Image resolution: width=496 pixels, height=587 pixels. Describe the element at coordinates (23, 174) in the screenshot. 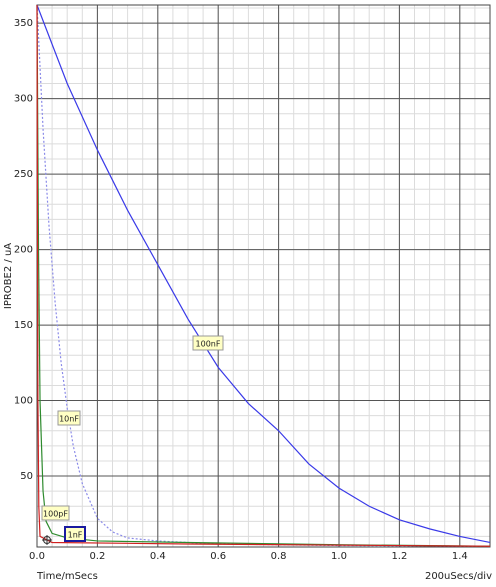

I see `y-tick-label: 250` at that location.